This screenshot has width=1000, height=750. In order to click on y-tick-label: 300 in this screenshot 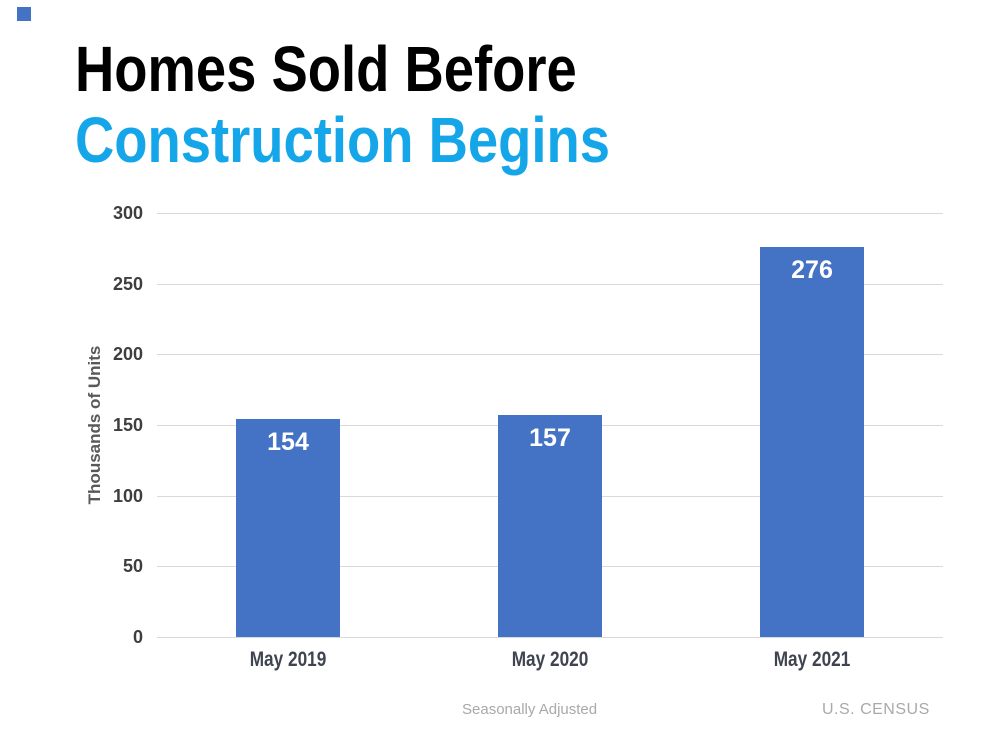, I will do `click(127, 213)`.